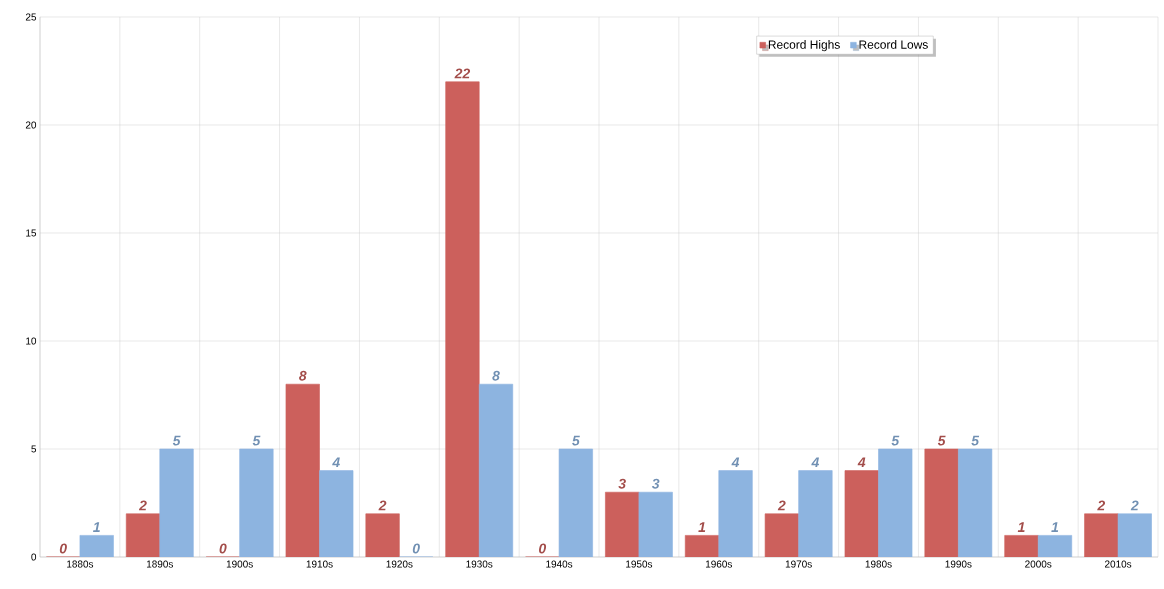  What do you see at coordinates (878, 564) in the screenshot?
I see `x-tick-label: 1980s` at bounding box center [878, 564].